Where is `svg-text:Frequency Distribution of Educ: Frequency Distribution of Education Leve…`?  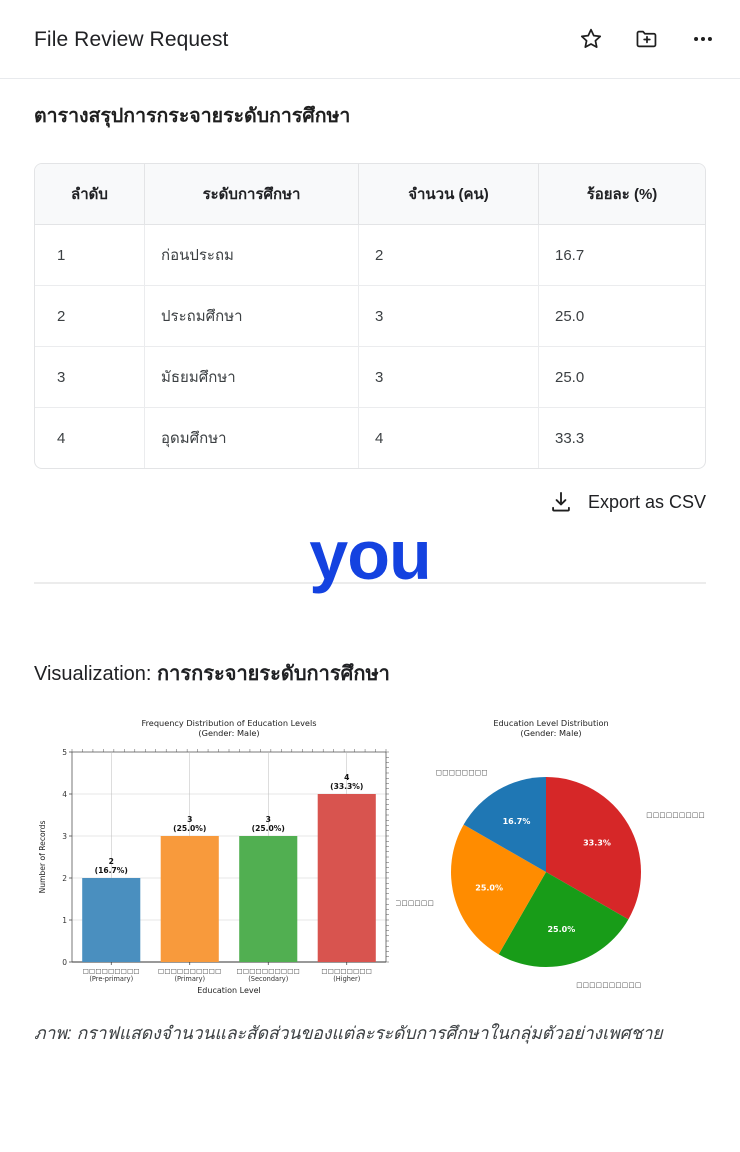 svg-text:Frequency Distribution of Educ: Frequency Distribution of Education Leve… is located at coordinates (228, 723).